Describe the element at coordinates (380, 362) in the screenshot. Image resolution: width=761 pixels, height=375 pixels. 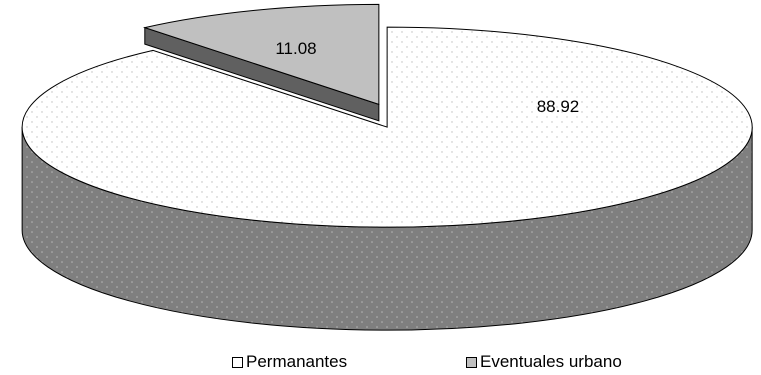
I see `chart-legend: Permanantes Eventuales urbano` at that location.